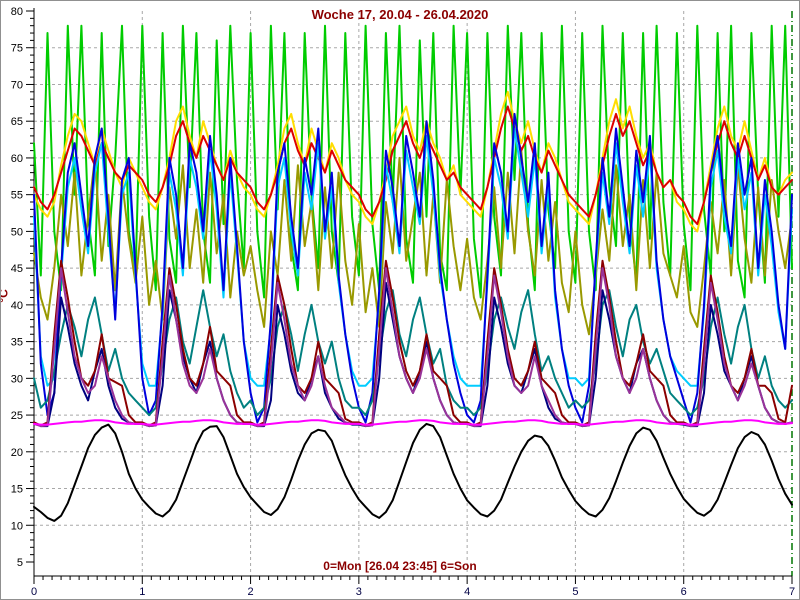  I want to click on y-tick-label: 50, so click(17, 232).